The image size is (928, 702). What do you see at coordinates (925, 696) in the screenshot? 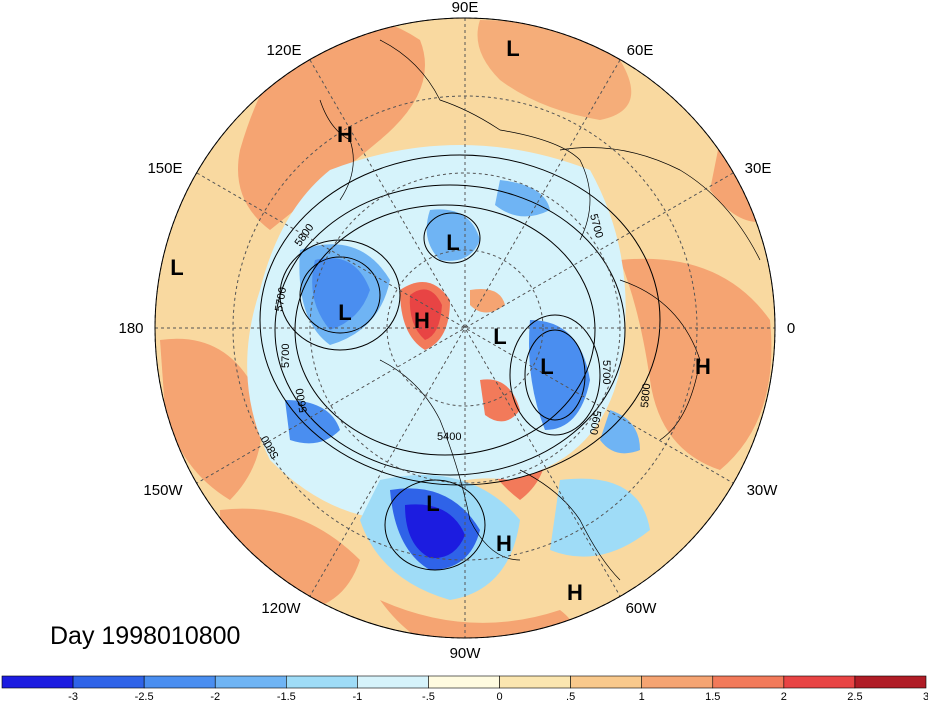
I see `colorbar-tick-label: 3` at bounding box center [925, 696].